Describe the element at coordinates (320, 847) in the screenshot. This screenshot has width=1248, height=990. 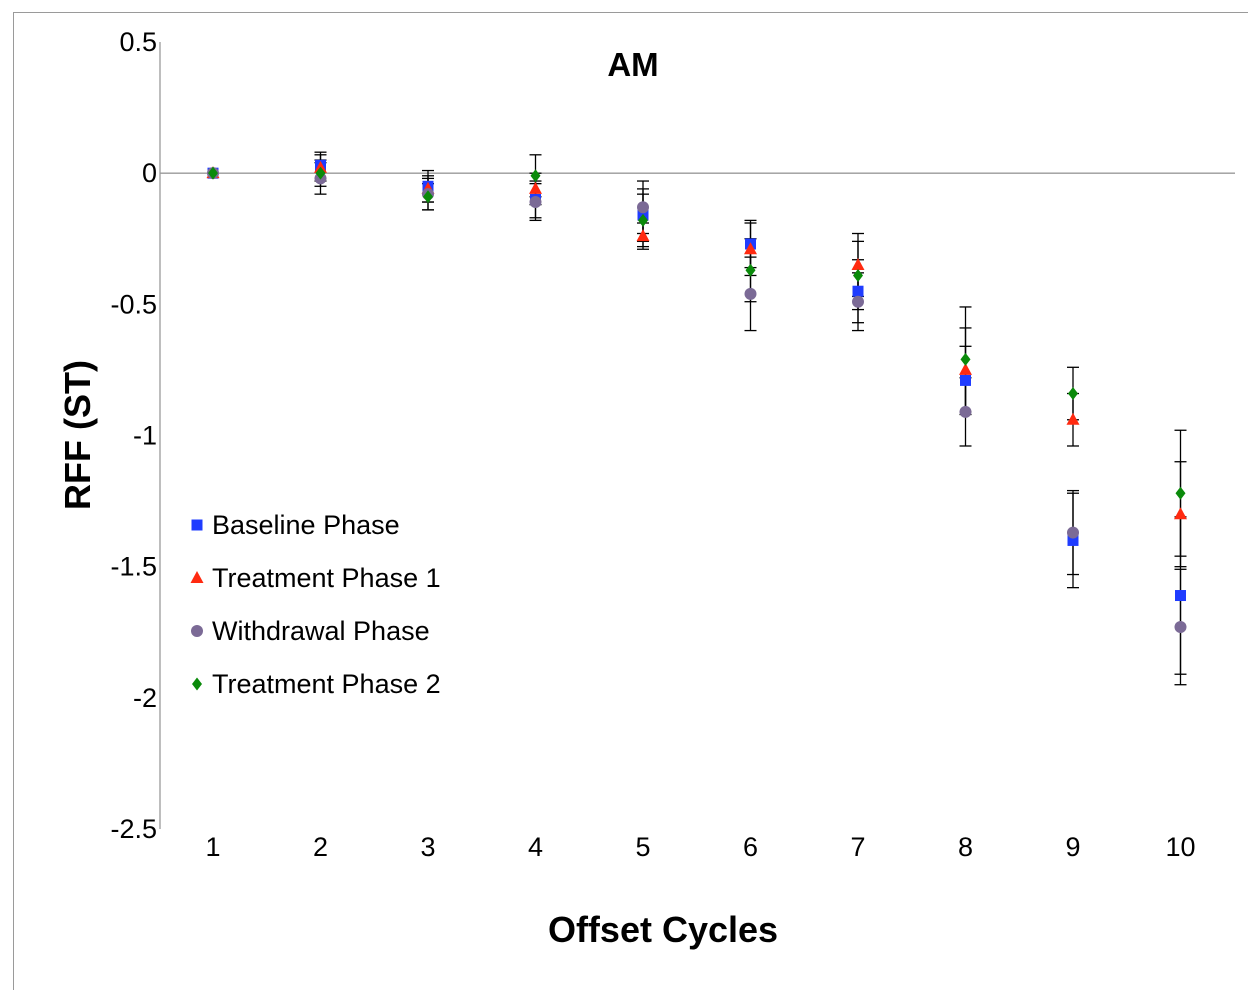
I see `x-tick-label: 2` at that location.